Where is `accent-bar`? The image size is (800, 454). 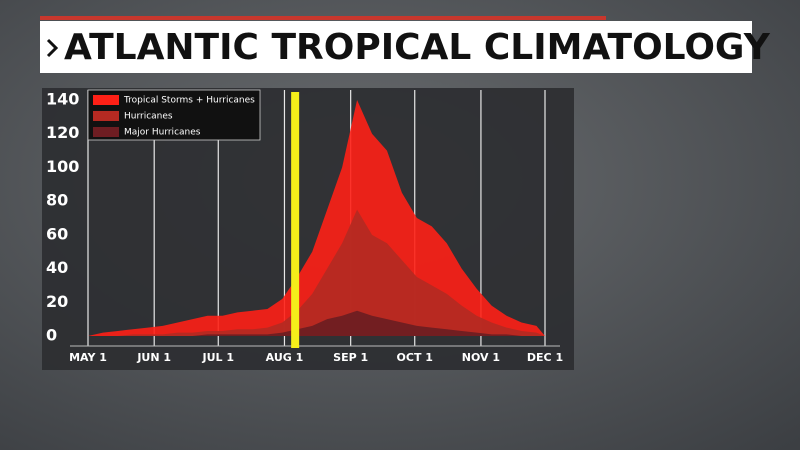
accent-bar is located at coordinates (323, 18).